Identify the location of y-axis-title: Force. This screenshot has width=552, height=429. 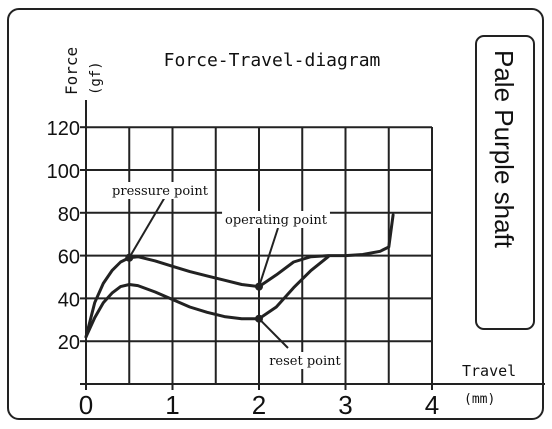
(71, 71).